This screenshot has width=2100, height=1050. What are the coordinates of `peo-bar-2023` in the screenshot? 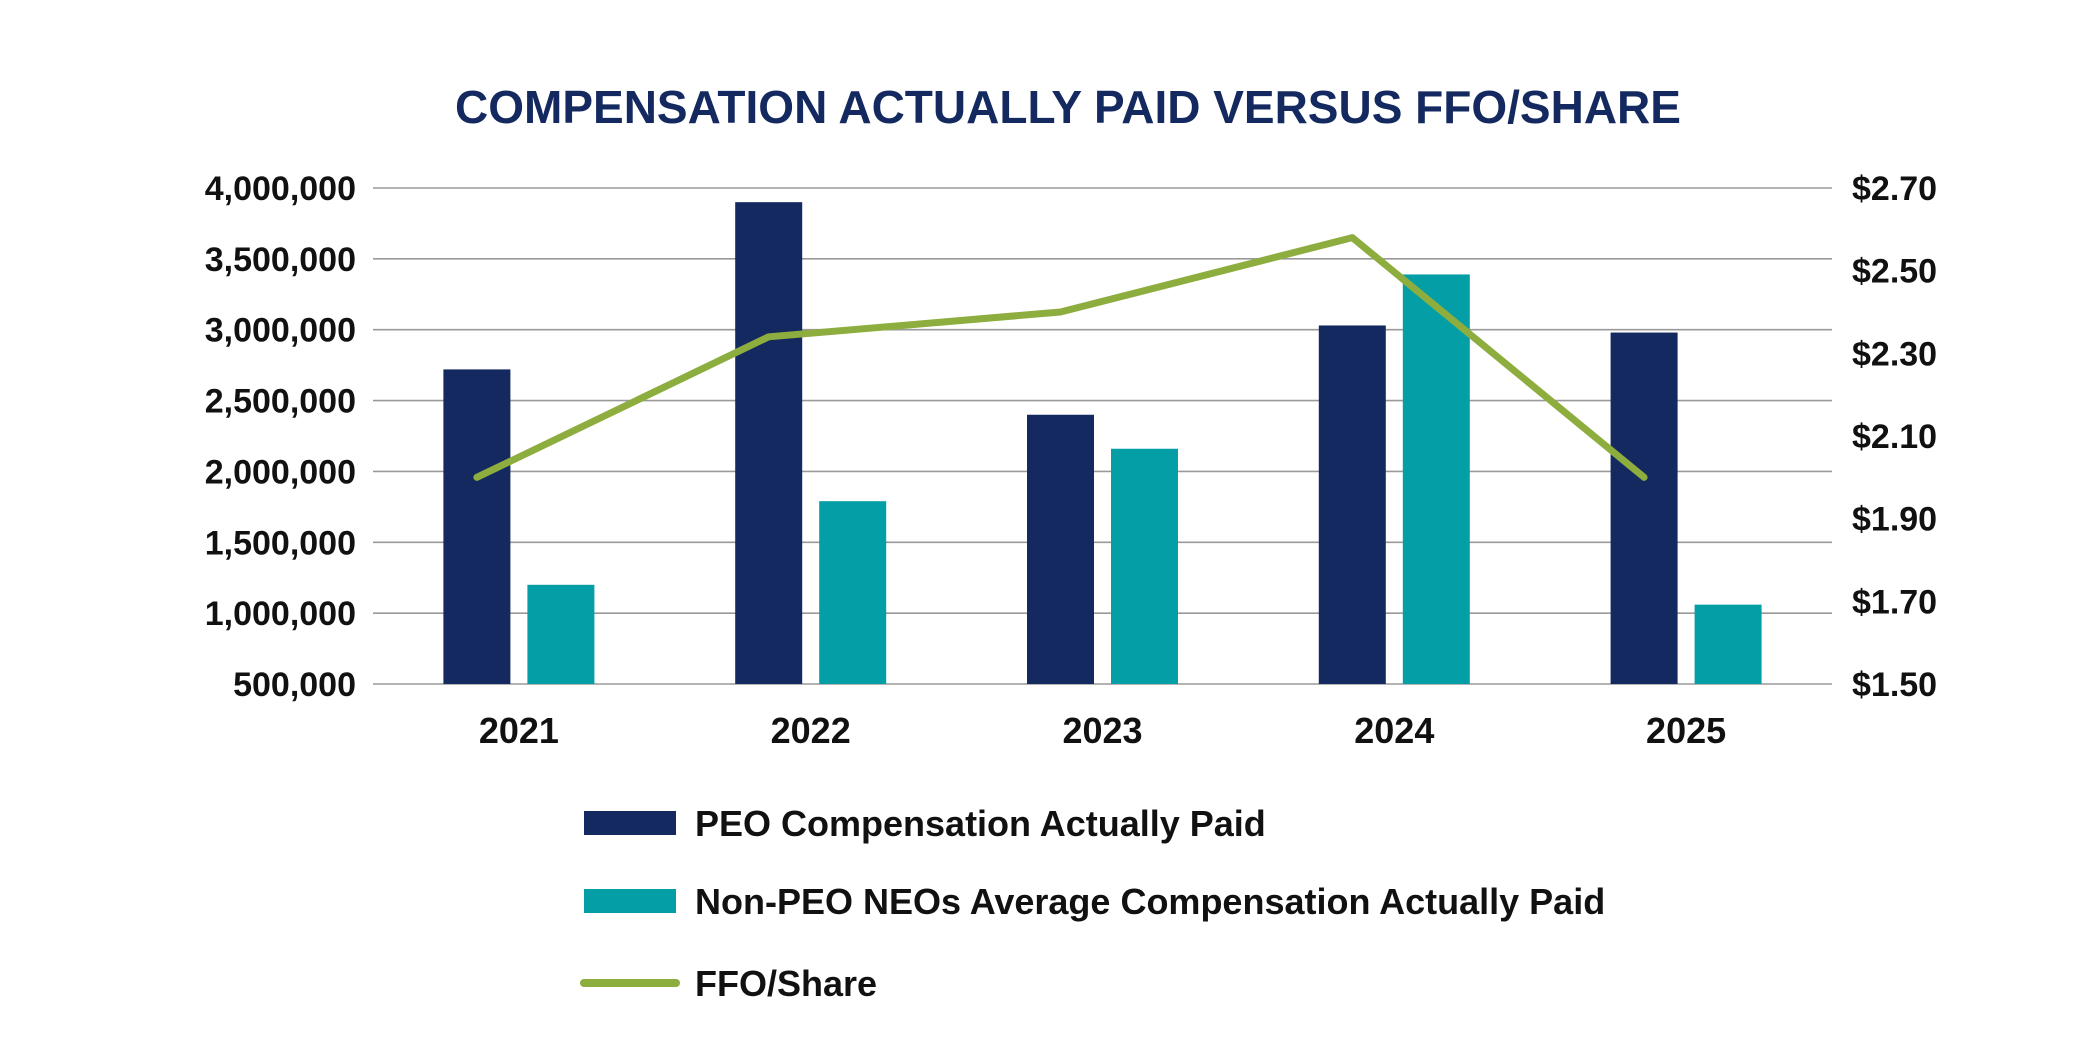 It's located at (1060, 549).